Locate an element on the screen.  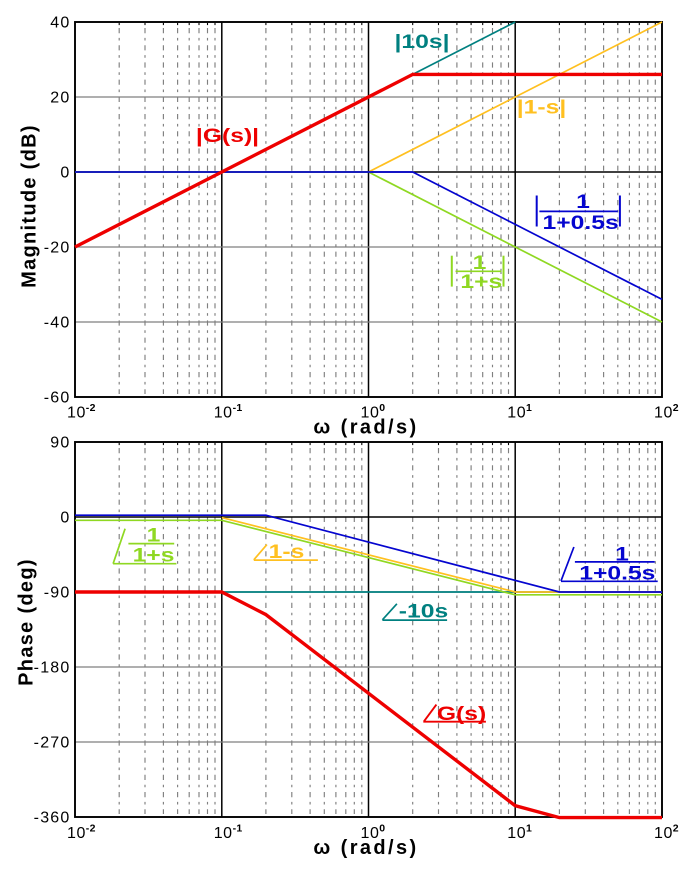
svg-text: -90 is located at coordinates (57, 593).